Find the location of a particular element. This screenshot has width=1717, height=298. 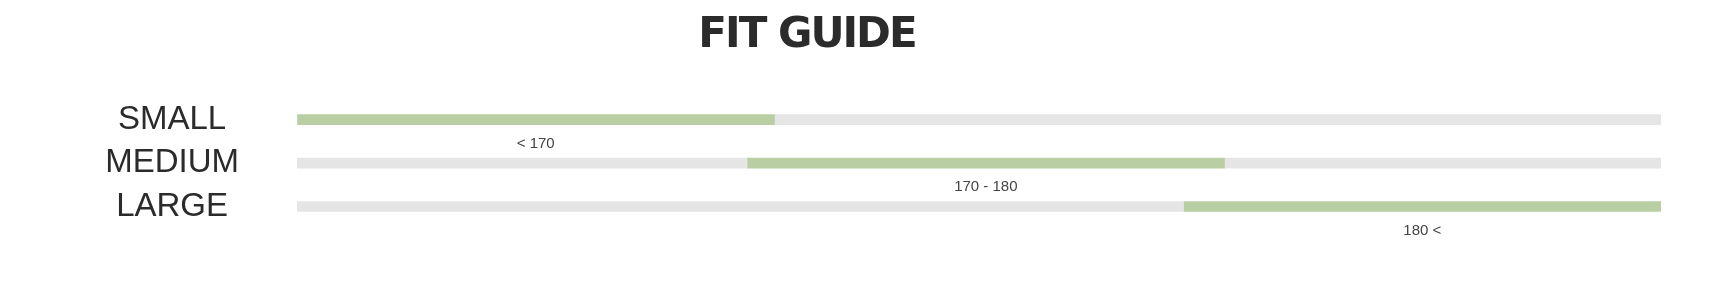

y-tick-label: SMALL is located at coordinates (172, 117).